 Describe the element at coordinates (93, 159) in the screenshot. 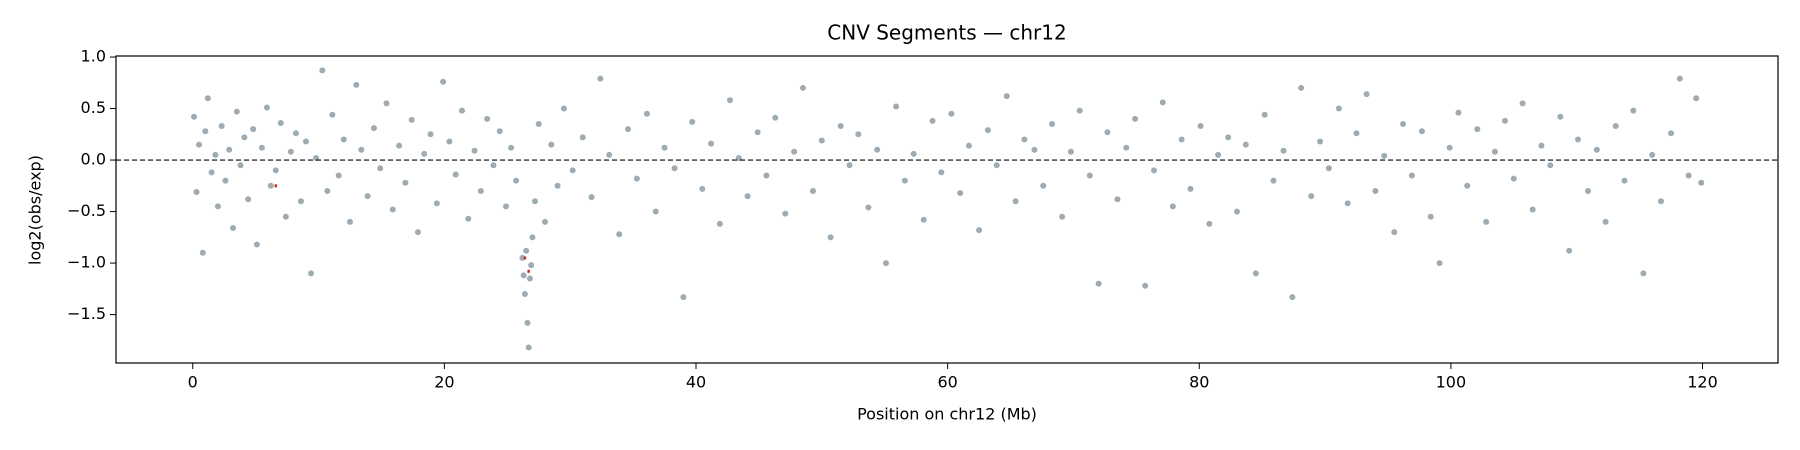

I see `y-tick-label: 0.0` at that location.